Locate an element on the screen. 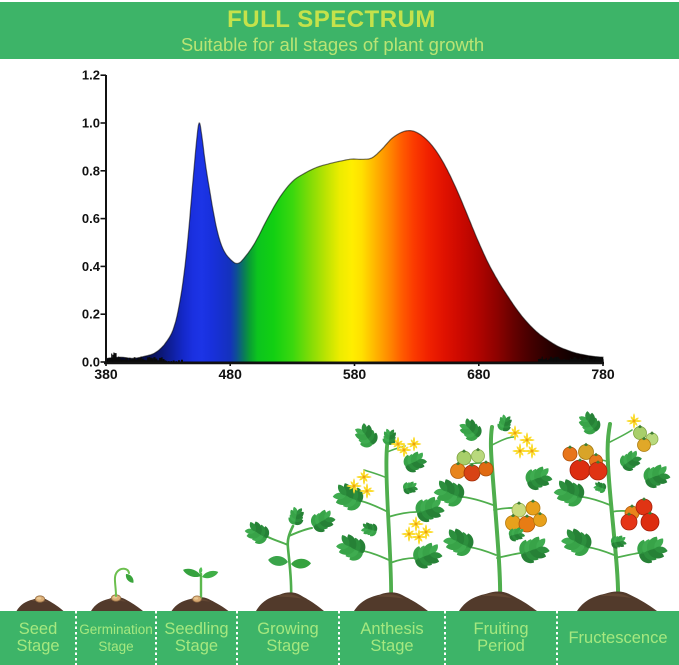  svg-text: 680 is located at coordinates (479, 374).